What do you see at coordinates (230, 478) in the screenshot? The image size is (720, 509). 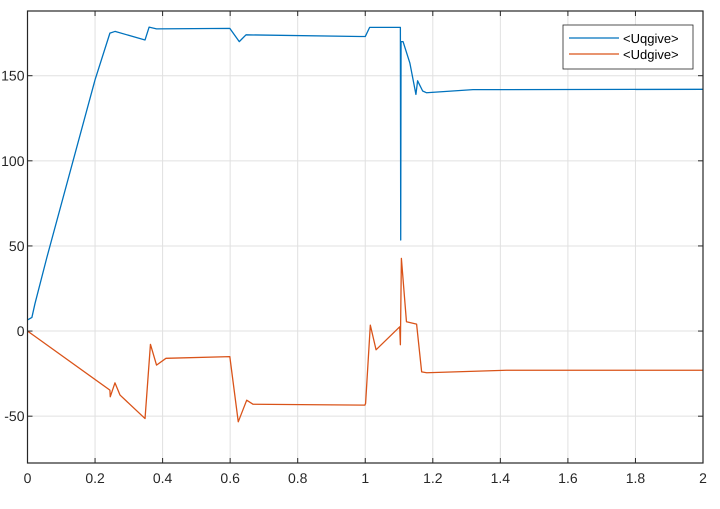 I see `x-tick-label: 0.6` at bounding box center [230, 478].